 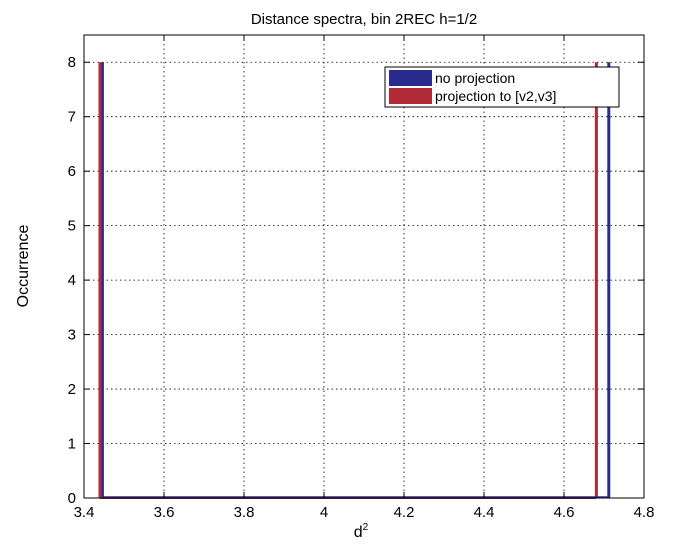 What do you see at coordinates (72, 171) in the screenshot?
I see `y-tick-label: 6` at bounding box center [72, 171].